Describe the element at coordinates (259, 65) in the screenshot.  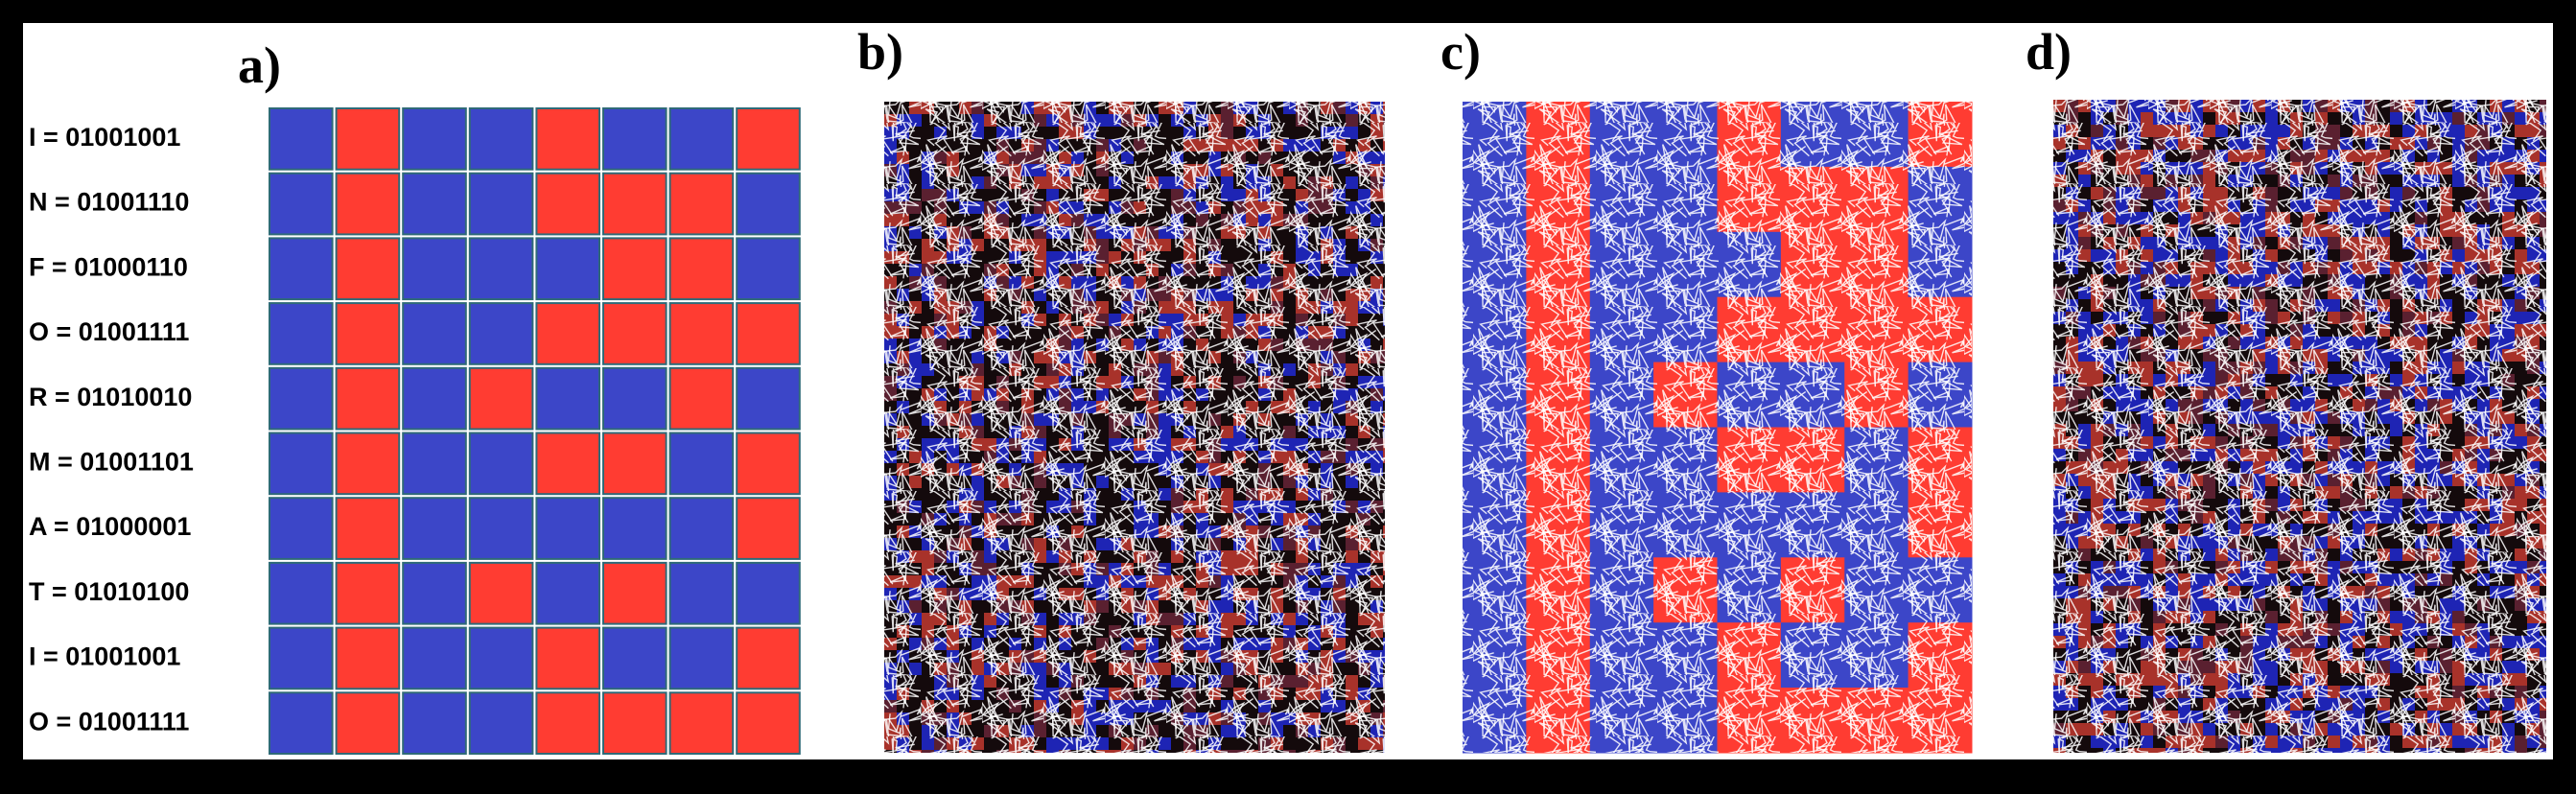
I see `panel-label: a)` at that location.